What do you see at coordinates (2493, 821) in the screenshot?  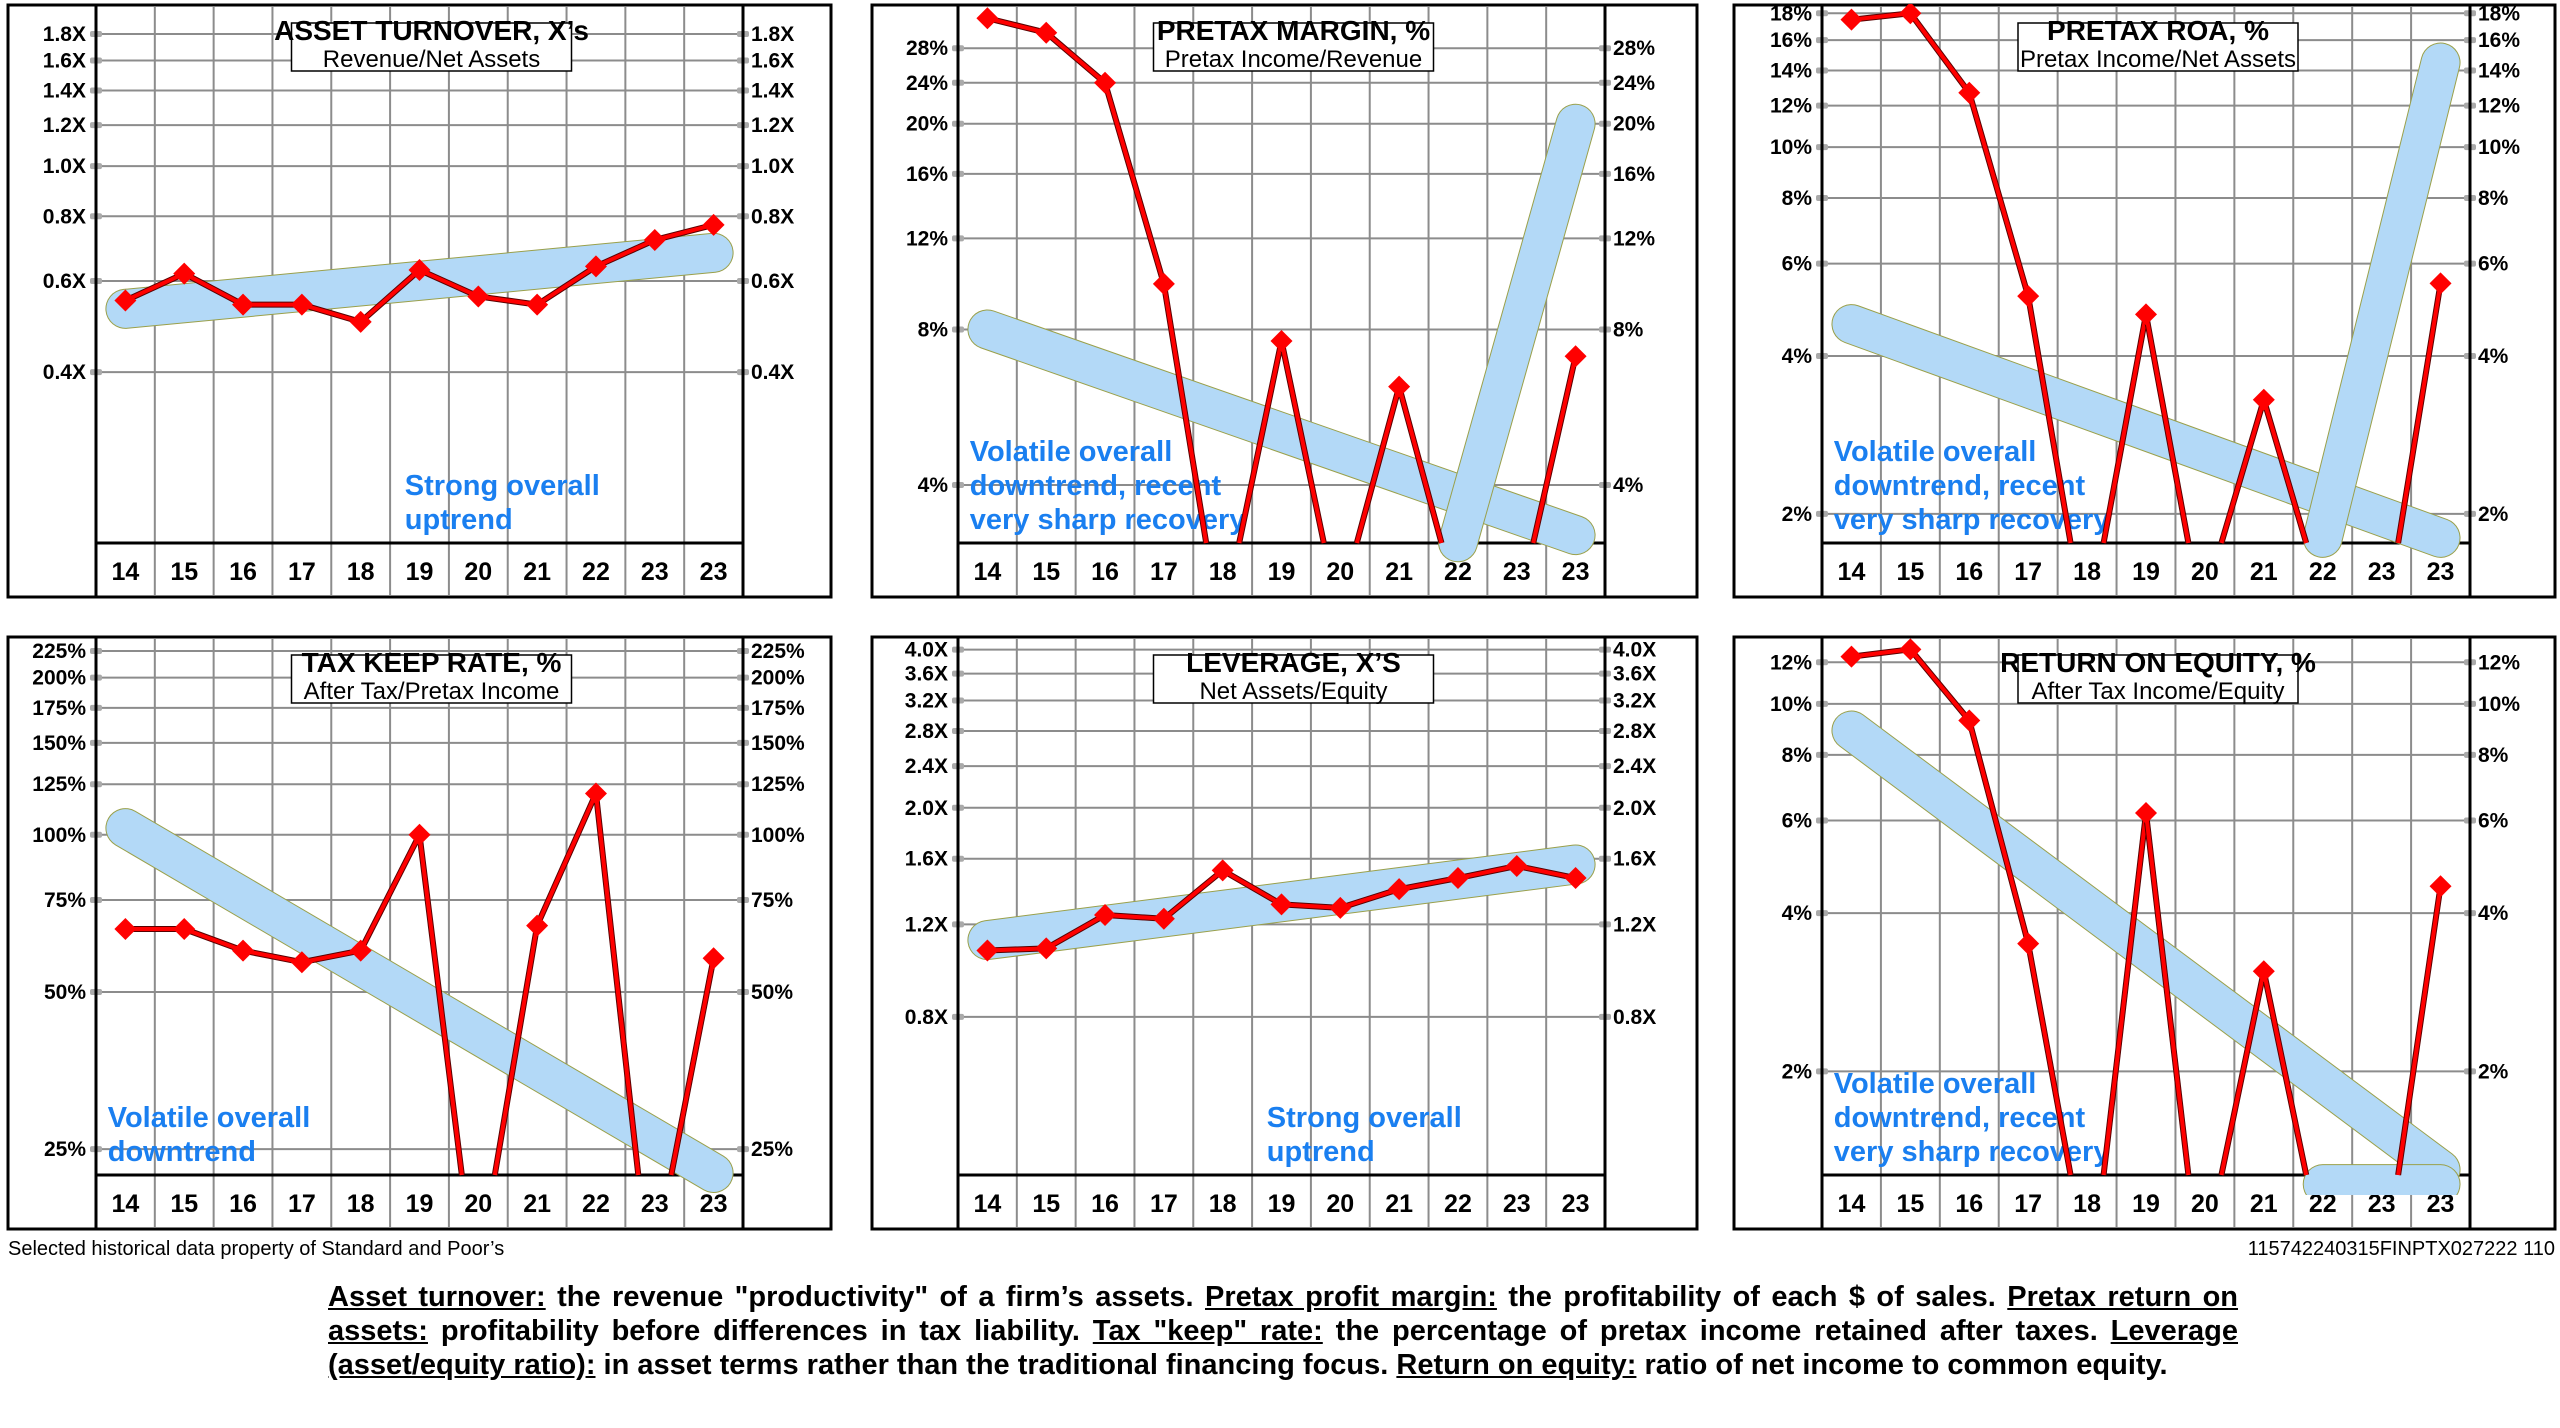 I see `y-tick-label-right: 6%` at bounding box center [2493, 821].